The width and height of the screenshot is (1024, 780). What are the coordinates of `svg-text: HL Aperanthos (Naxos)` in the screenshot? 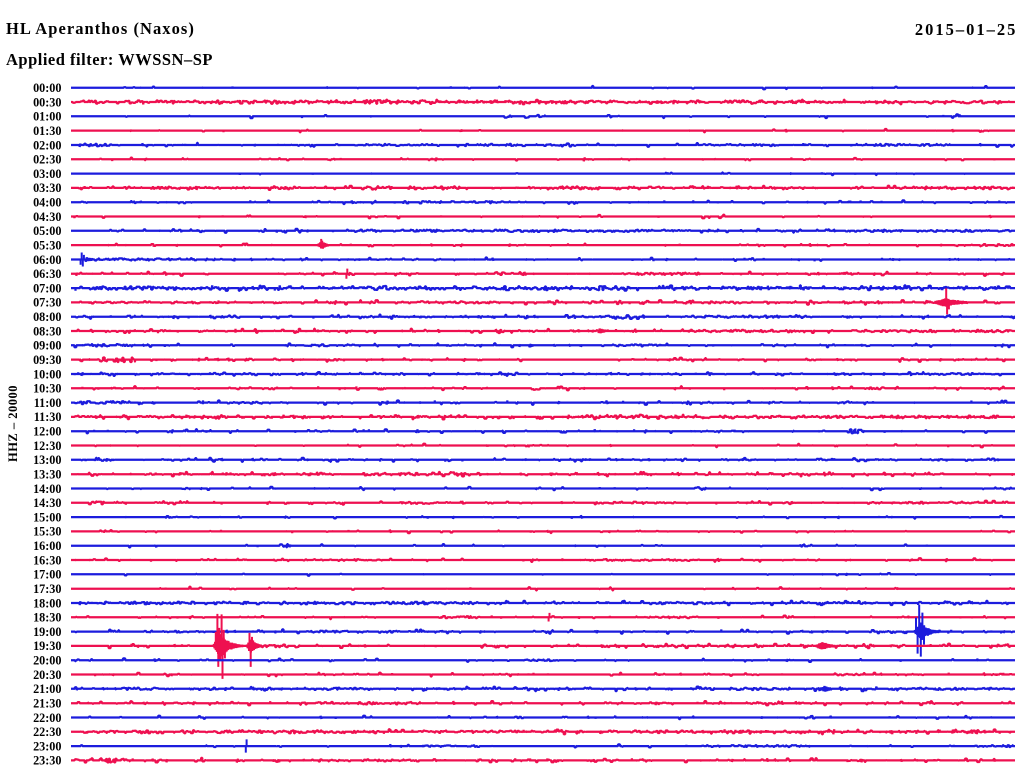 It's located at (100, 28).